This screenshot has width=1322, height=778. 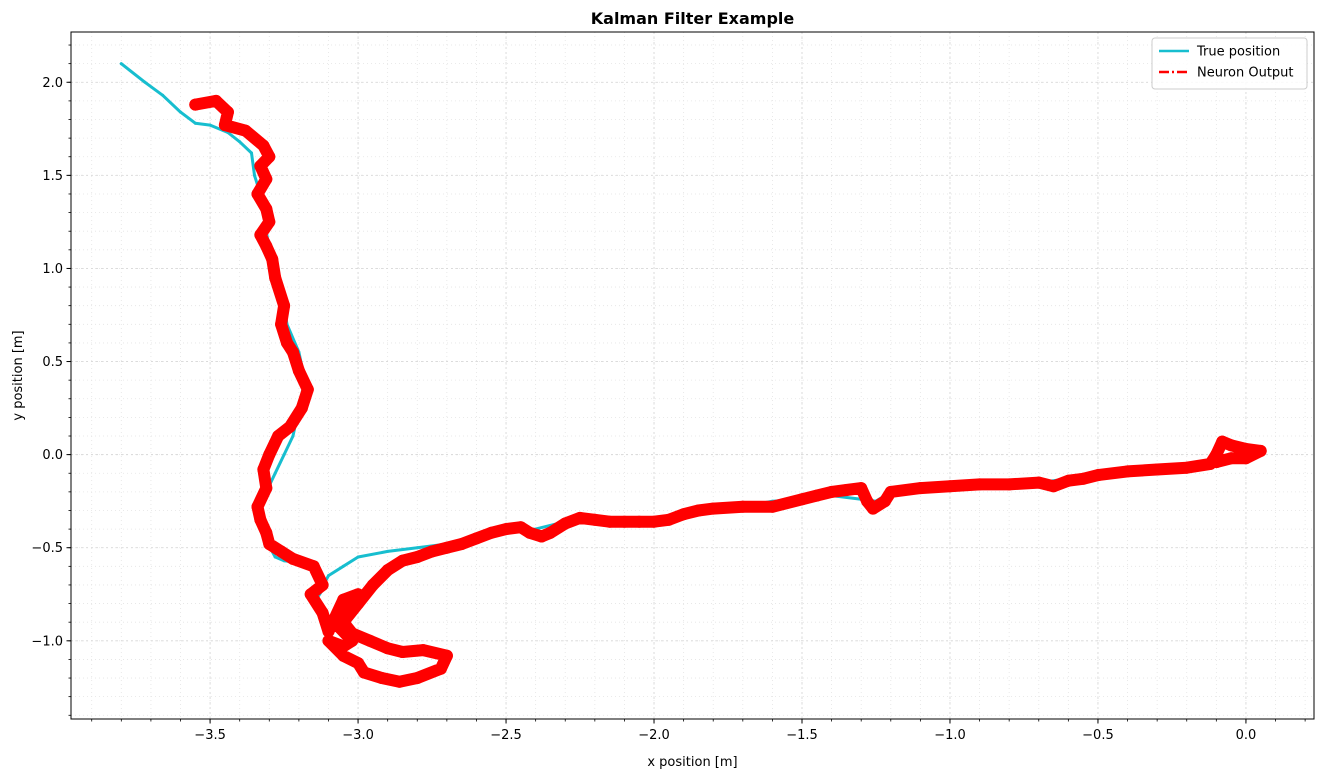 What do you see at coordinates (51, 380) in the screenshot?
I see `y-axis-ticks: −1.0 −0.5 0.0 0.5 1.0 1.5 2.0` at bounding box center [51, 380].